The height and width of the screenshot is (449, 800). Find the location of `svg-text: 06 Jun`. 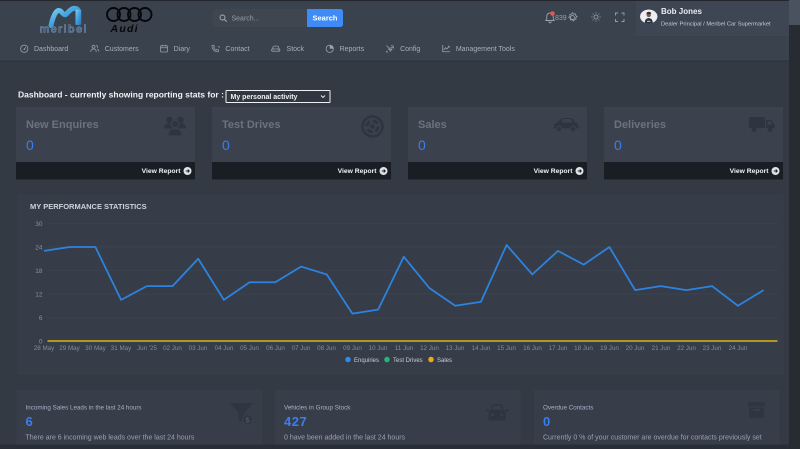

svg-text: 06 Jun is located at coordinates (275, 348).